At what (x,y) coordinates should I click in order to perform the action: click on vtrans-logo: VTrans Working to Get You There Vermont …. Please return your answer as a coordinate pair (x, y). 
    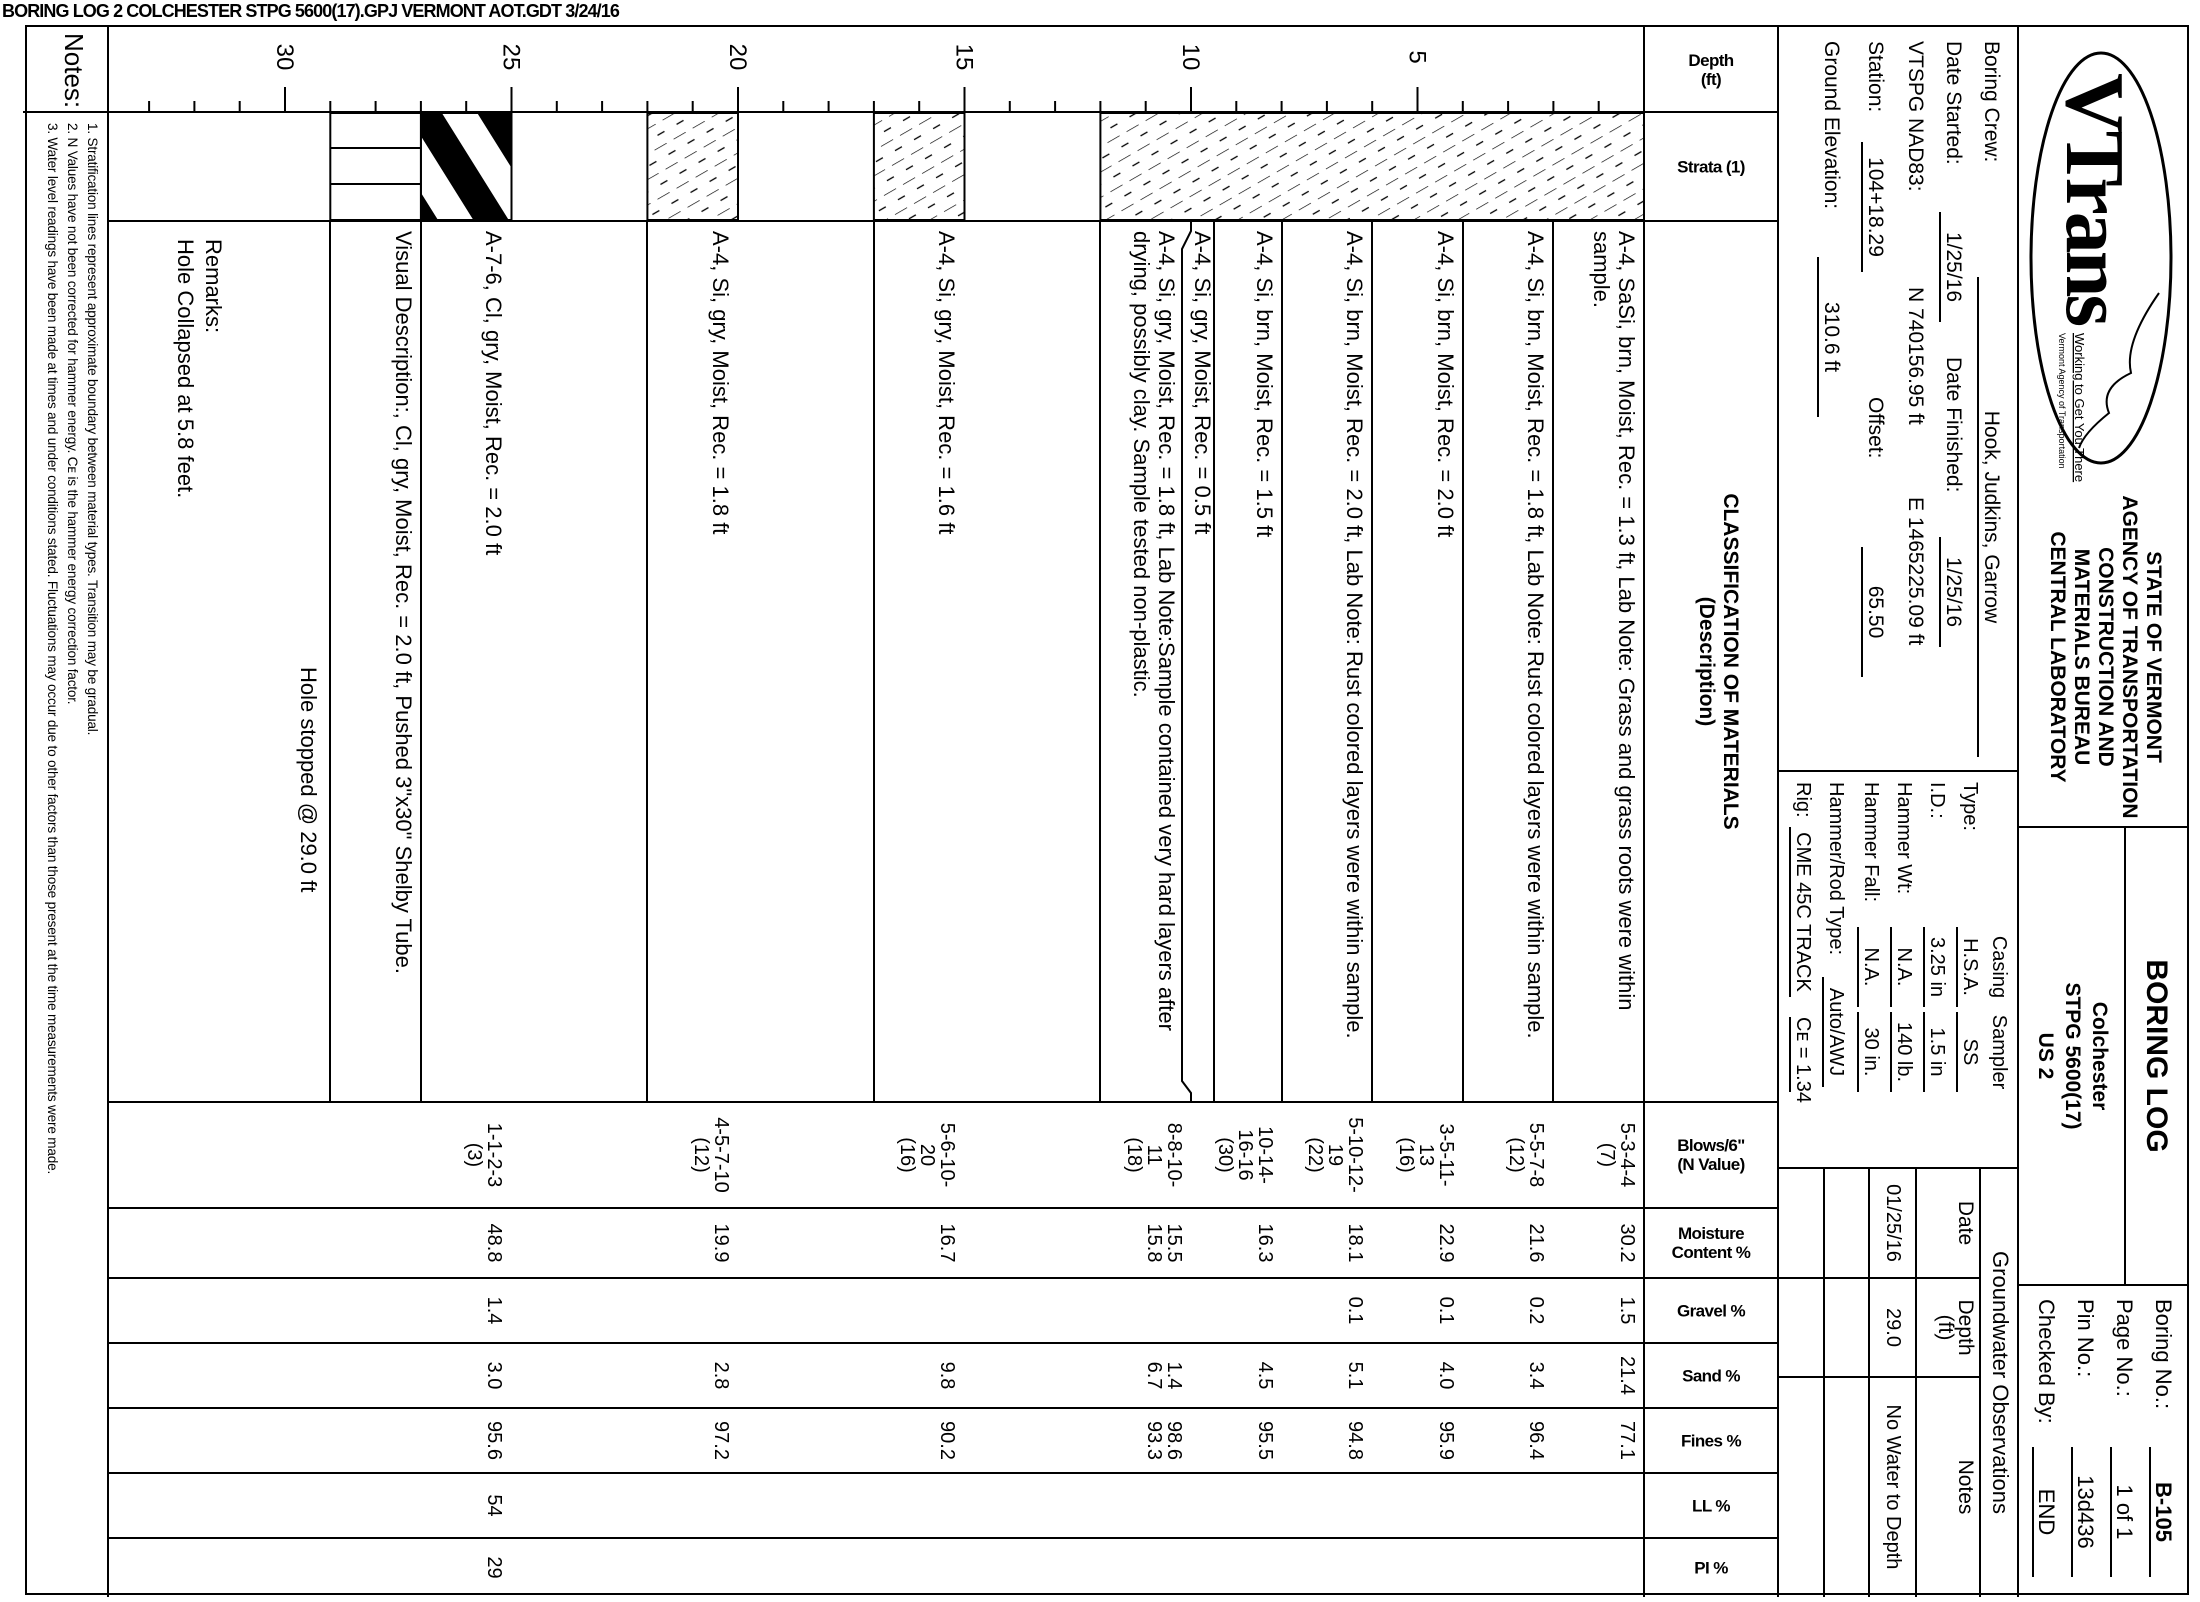
    Looking at the image, I should click on (2101, 266).